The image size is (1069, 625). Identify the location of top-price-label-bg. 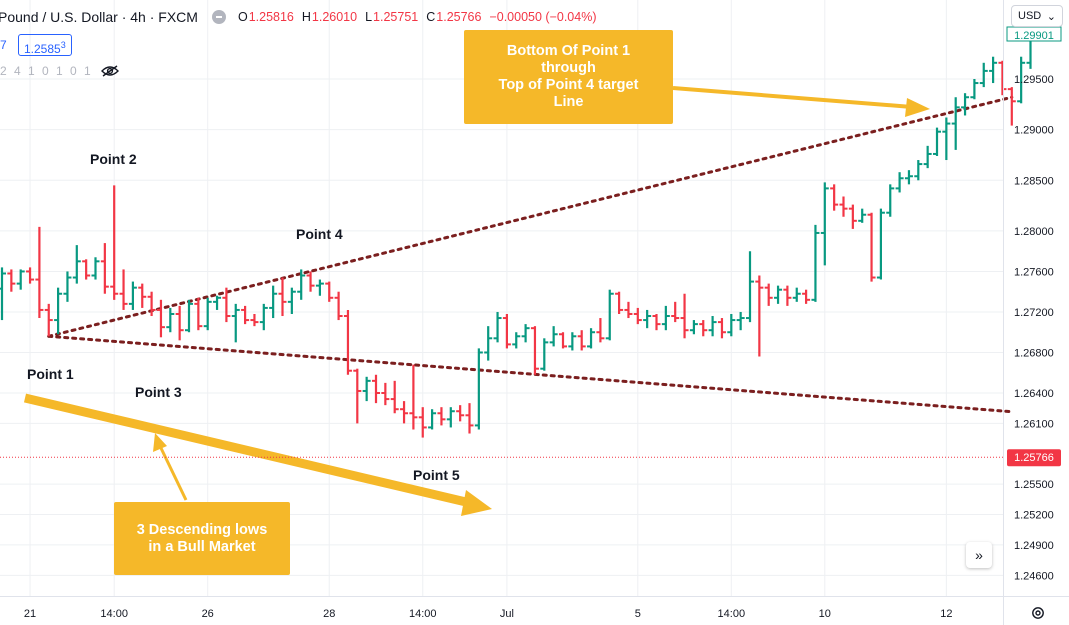
(1034, 34).